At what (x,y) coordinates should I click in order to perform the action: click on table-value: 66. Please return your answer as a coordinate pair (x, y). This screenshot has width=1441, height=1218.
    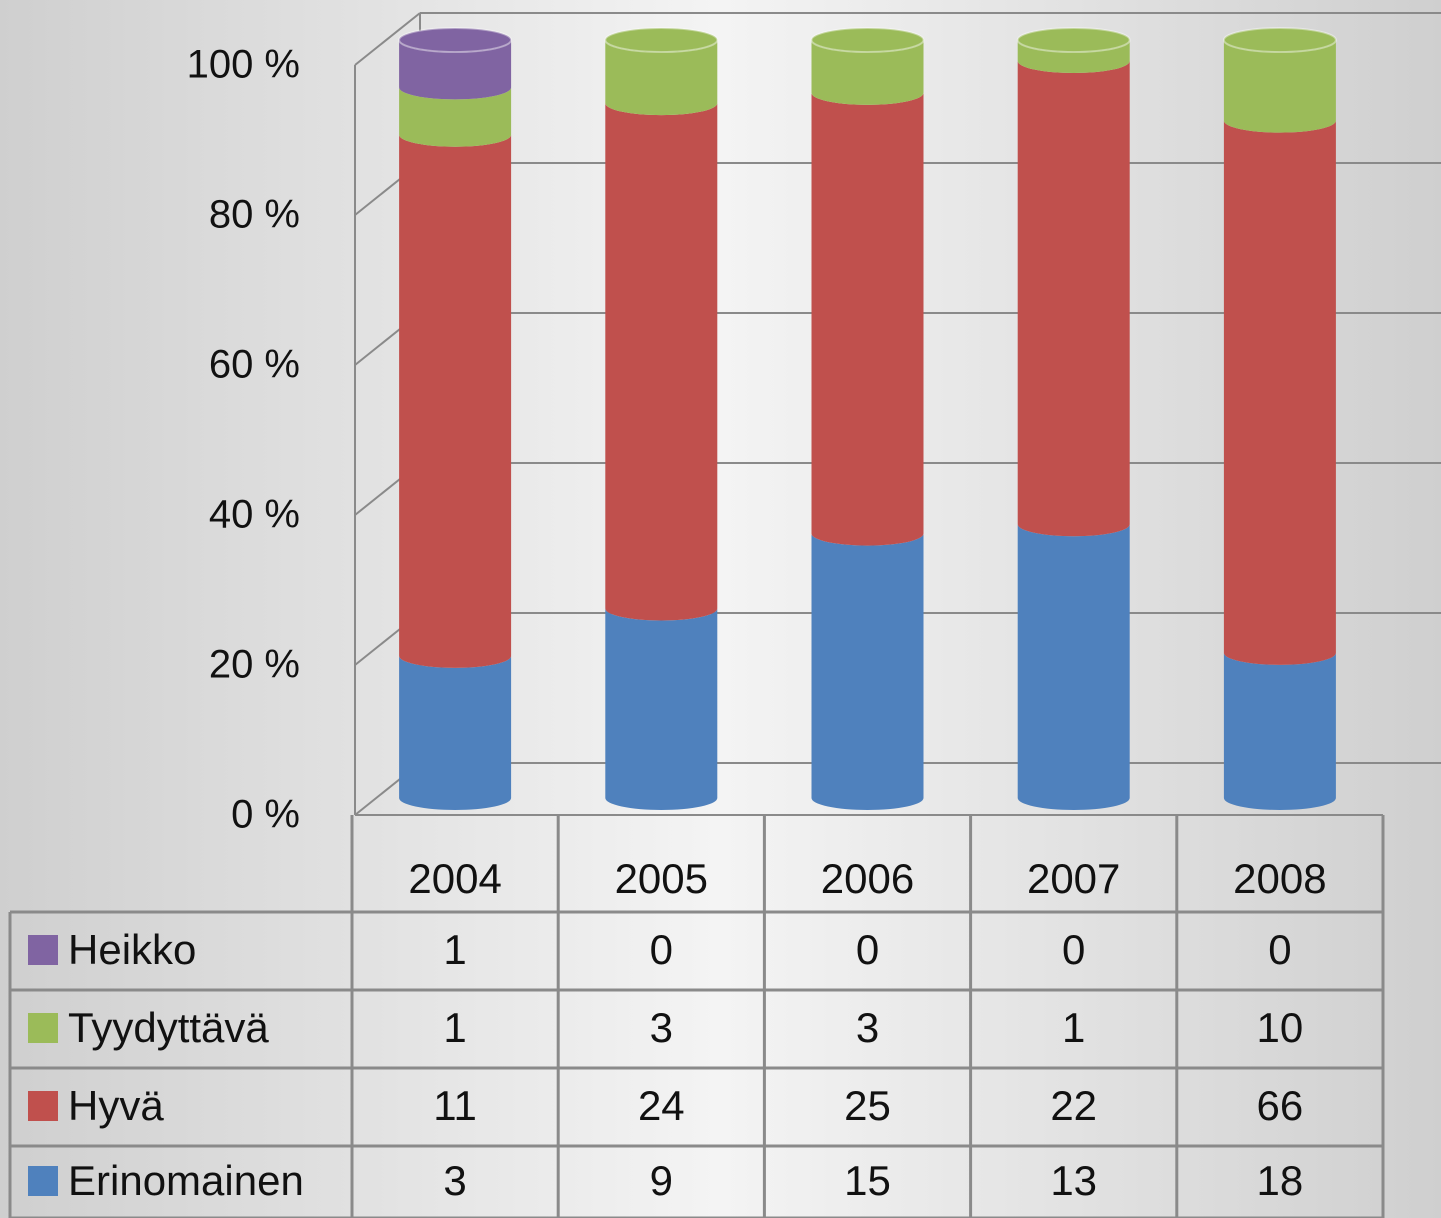
    Looking at the image, I should click on (1280, 1105).